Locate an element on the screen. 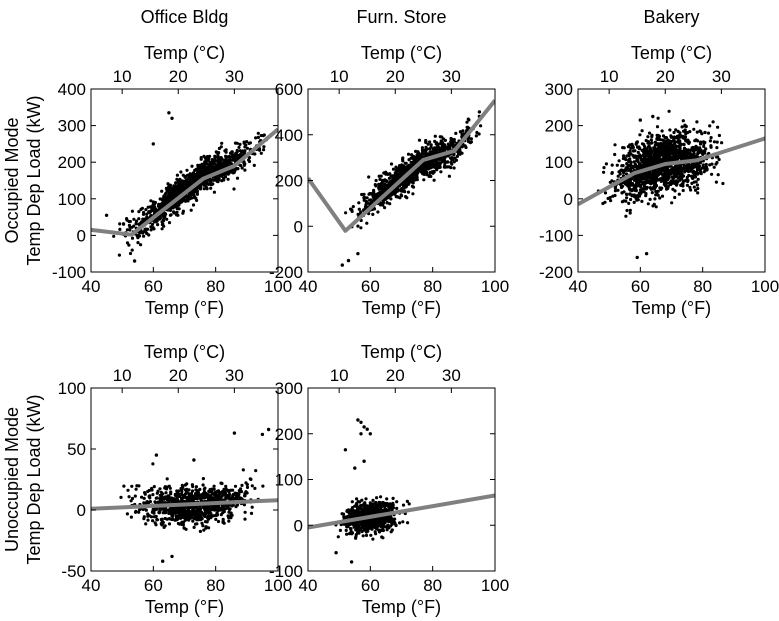 This screenshot has width=779, height=621. axes-box is located at coordinates (184, 180).